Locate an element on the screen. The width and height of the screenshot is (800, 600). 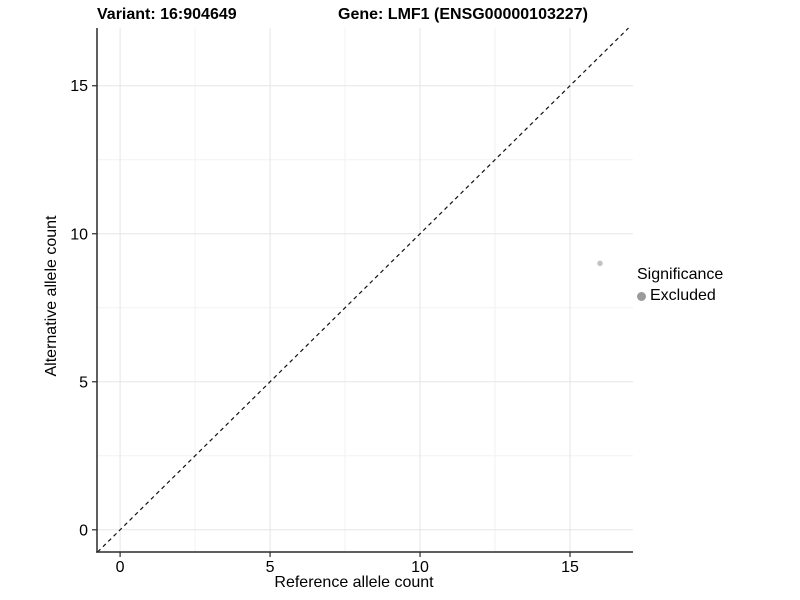
x-tick-label: 10 is located at coordinates (420, 567).